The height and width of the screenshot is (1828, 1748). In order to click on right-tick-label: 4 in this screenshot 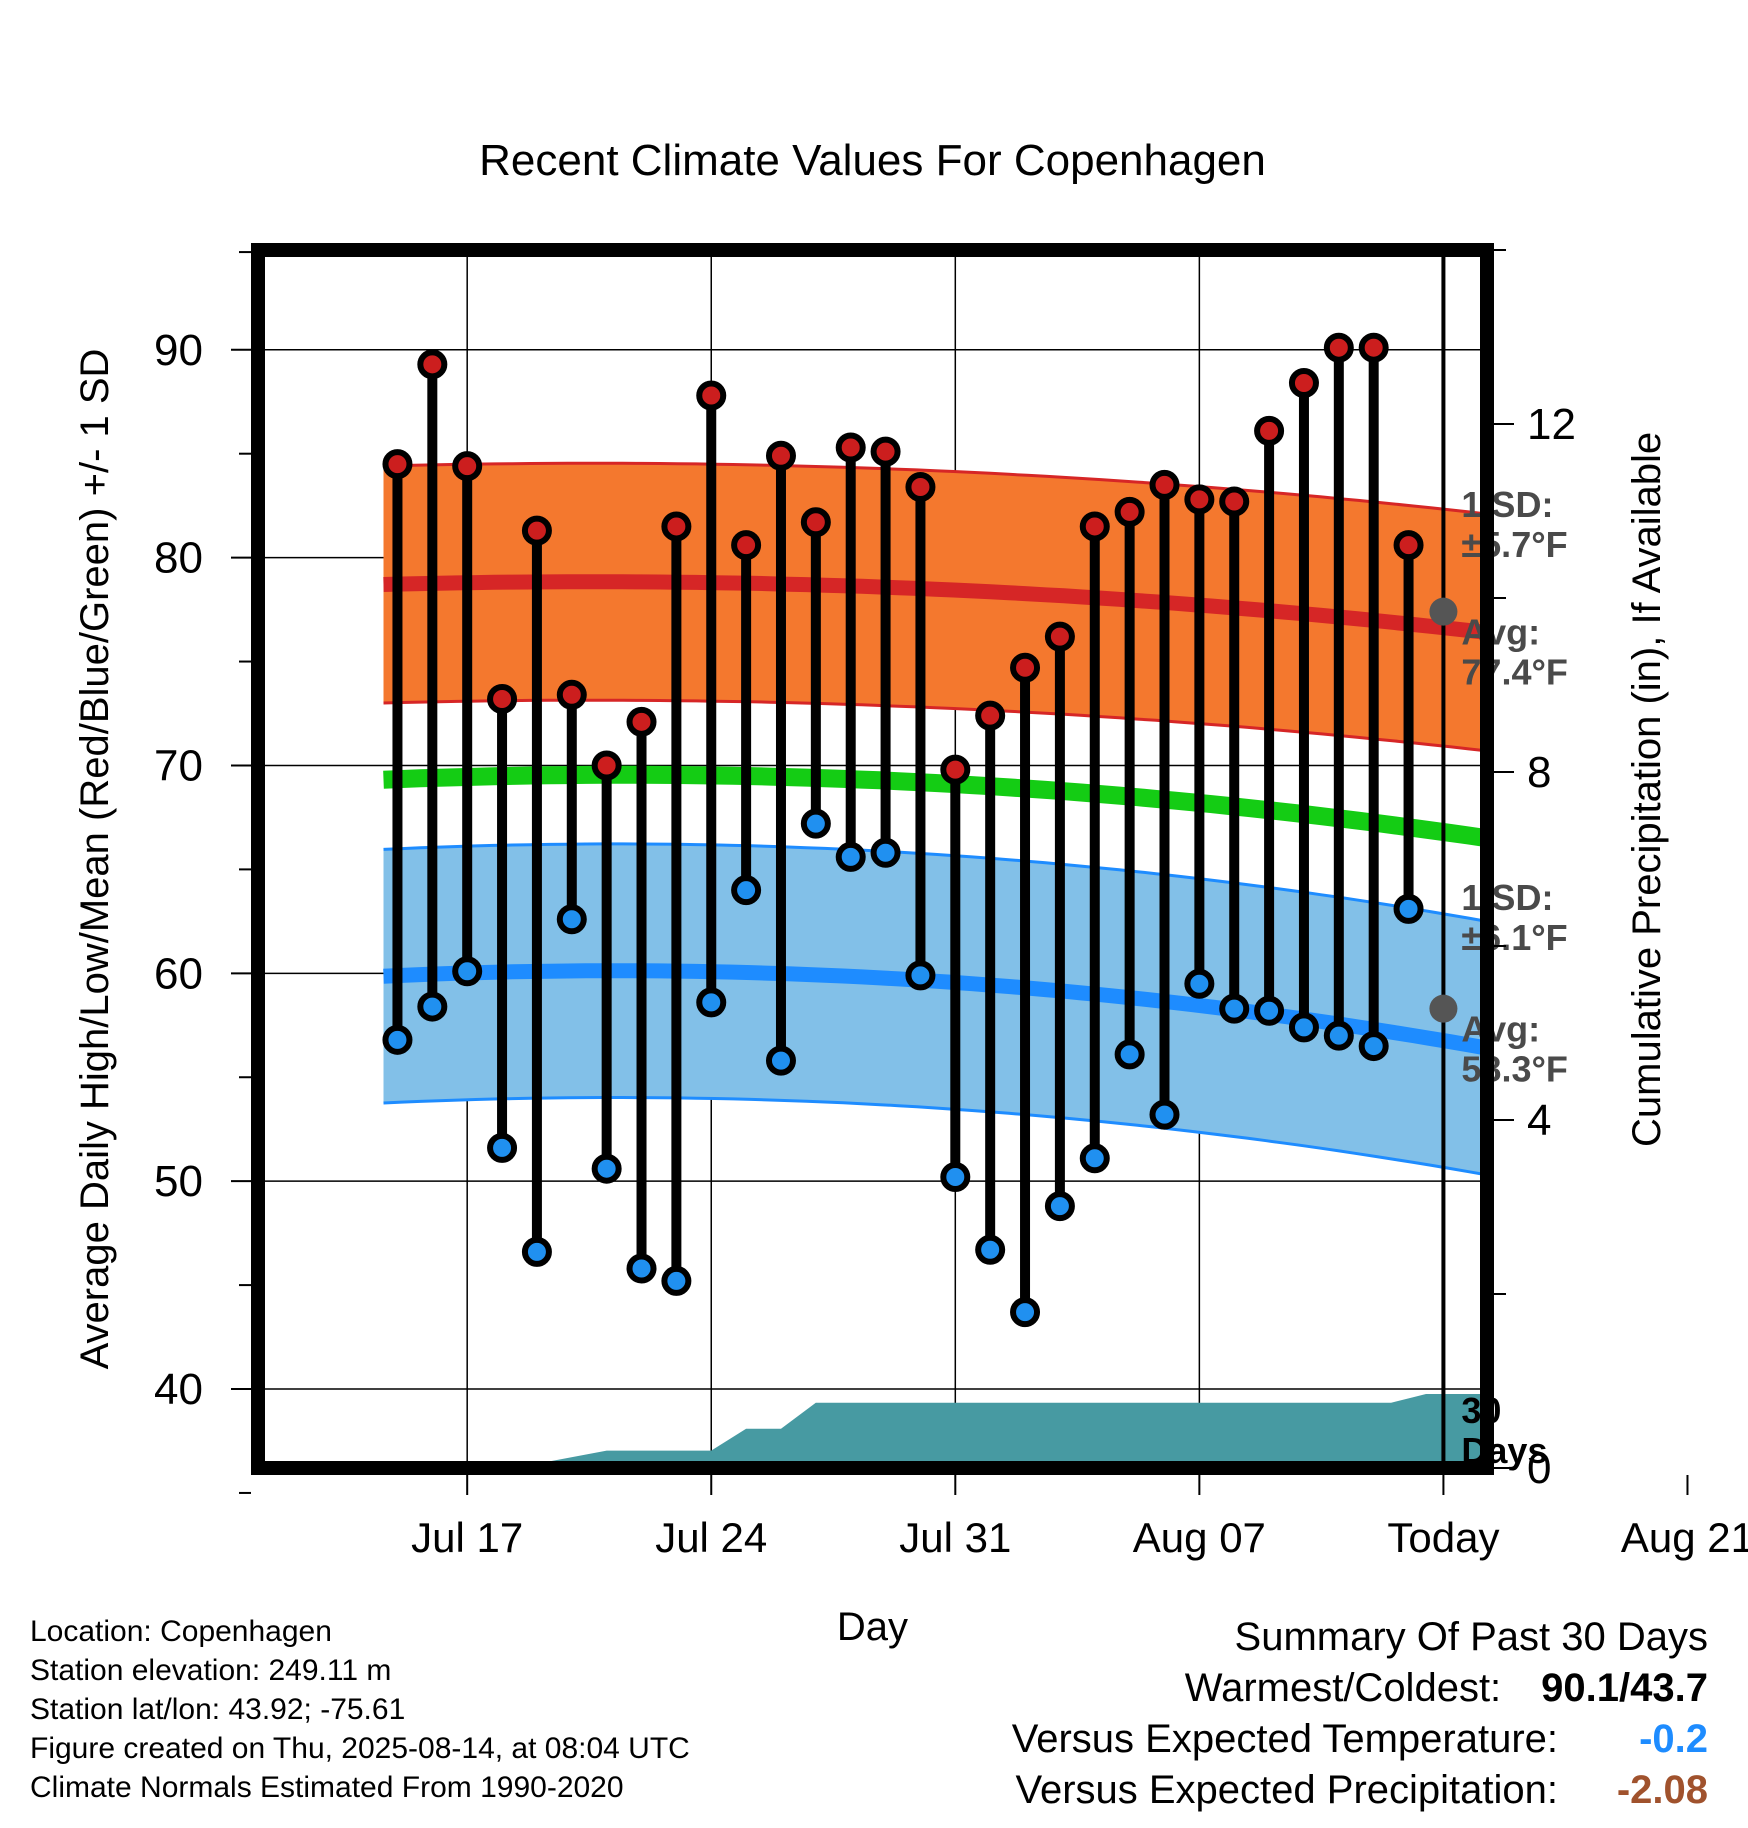, I will do `click(1539, 1120)`.